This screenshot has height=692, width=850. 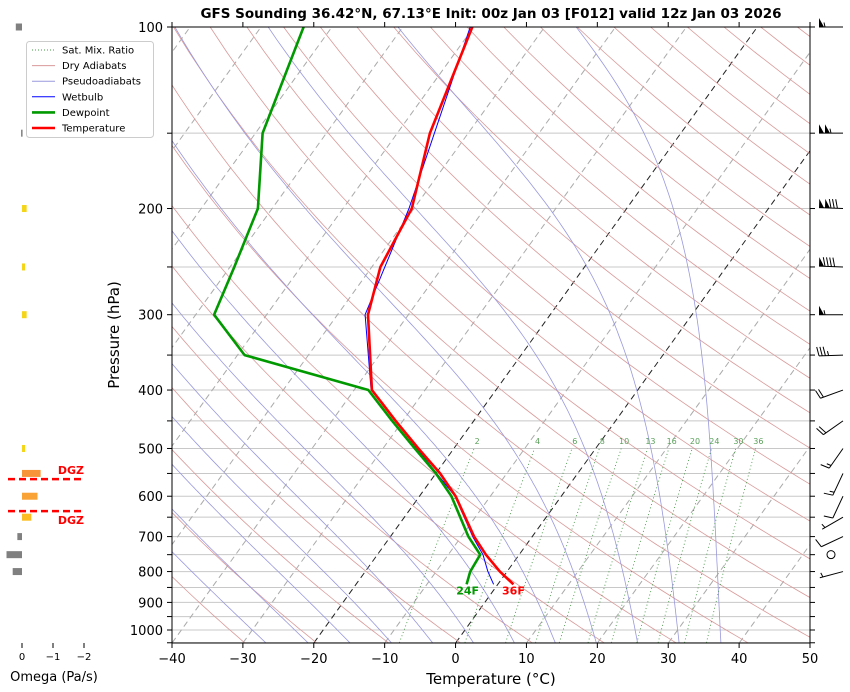 What do you see at coordinates (82, 97) in the screenshot?
I see `legend-entry: Wetbulb` at bounding box center [82, 97].